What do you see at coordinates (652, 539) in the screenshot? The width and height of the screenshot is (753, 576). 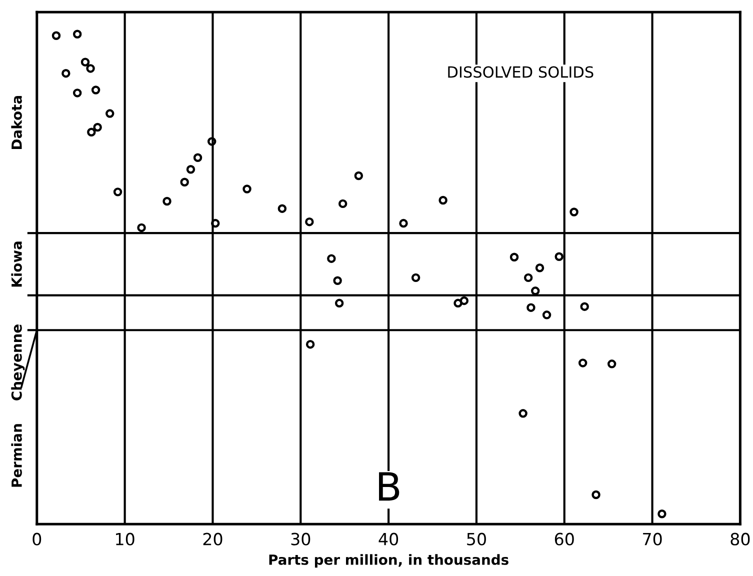 I see `x-tick-label: 70` at bounding box center [652, 539].